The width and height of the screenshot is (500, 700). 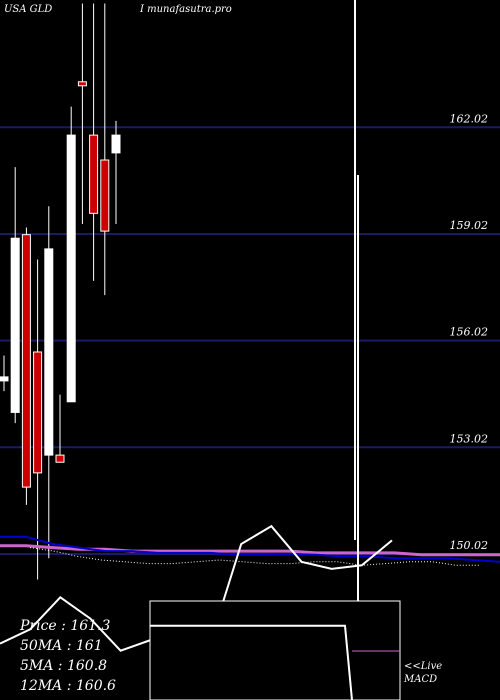 I want to click on pink-ma-line, so click(x=250, y=550).